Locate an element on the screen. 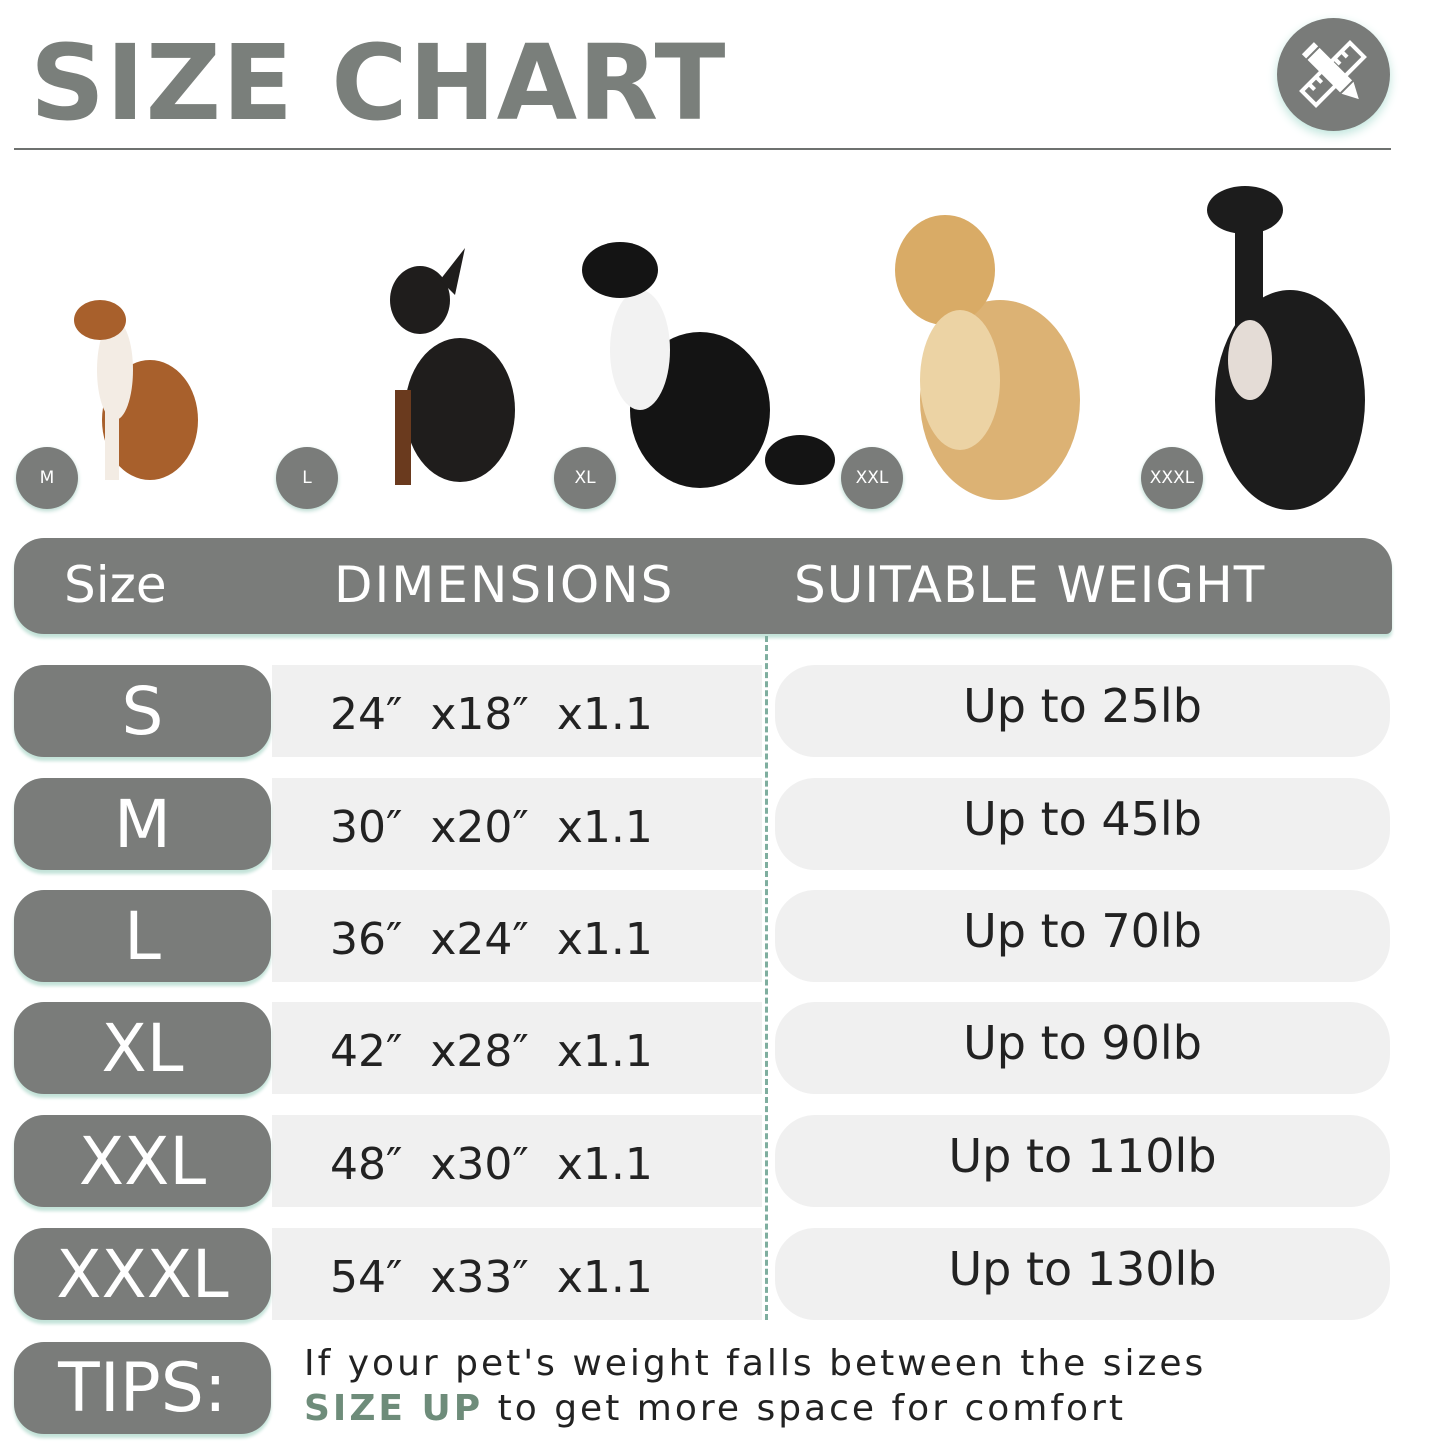 This screenshot has height=1445, width=1445. header-size: Size is located at coordinates (115, 585).